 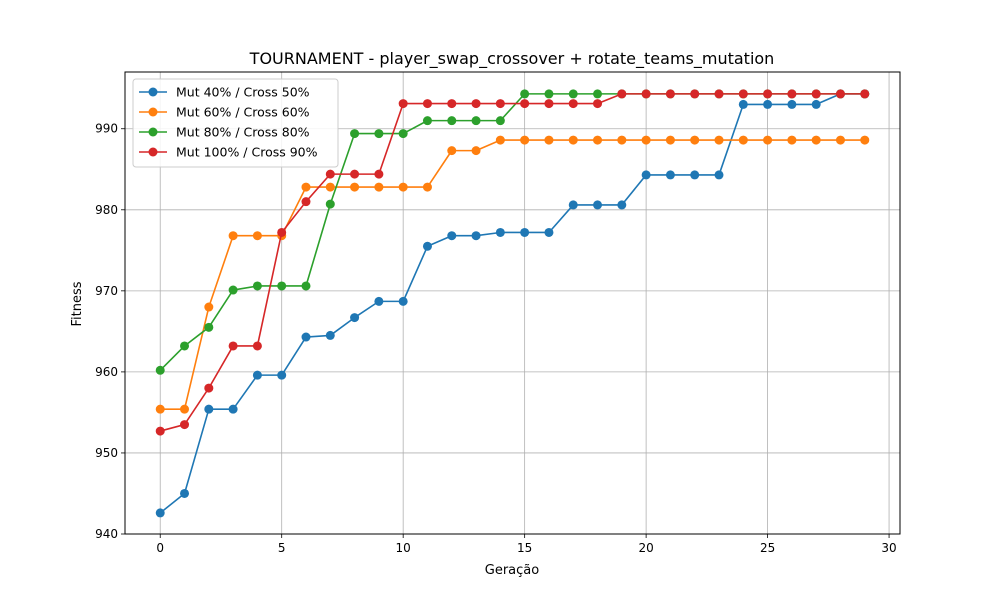 What do you see at coordinates (106, 129) in the screenshot?
I see `y-tick-label: 990` at bounding box center [106, 129].